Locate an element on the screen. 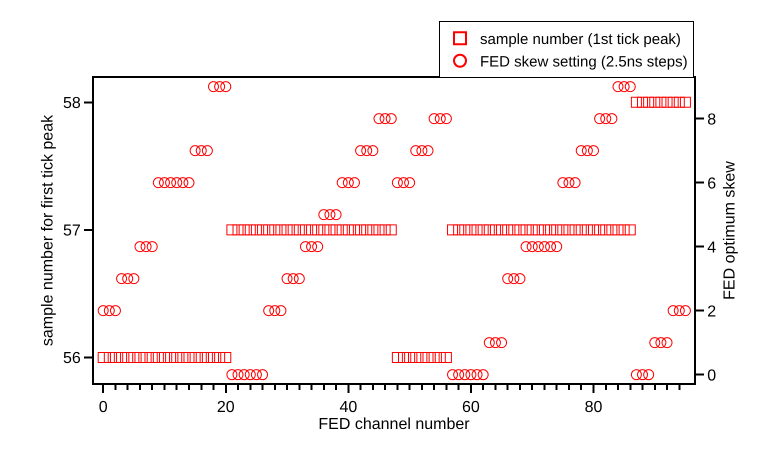 The height and width of the screenshot is (455, 762). legend-label: sample number (1st tick peak) is located at coordinates (580, 39).